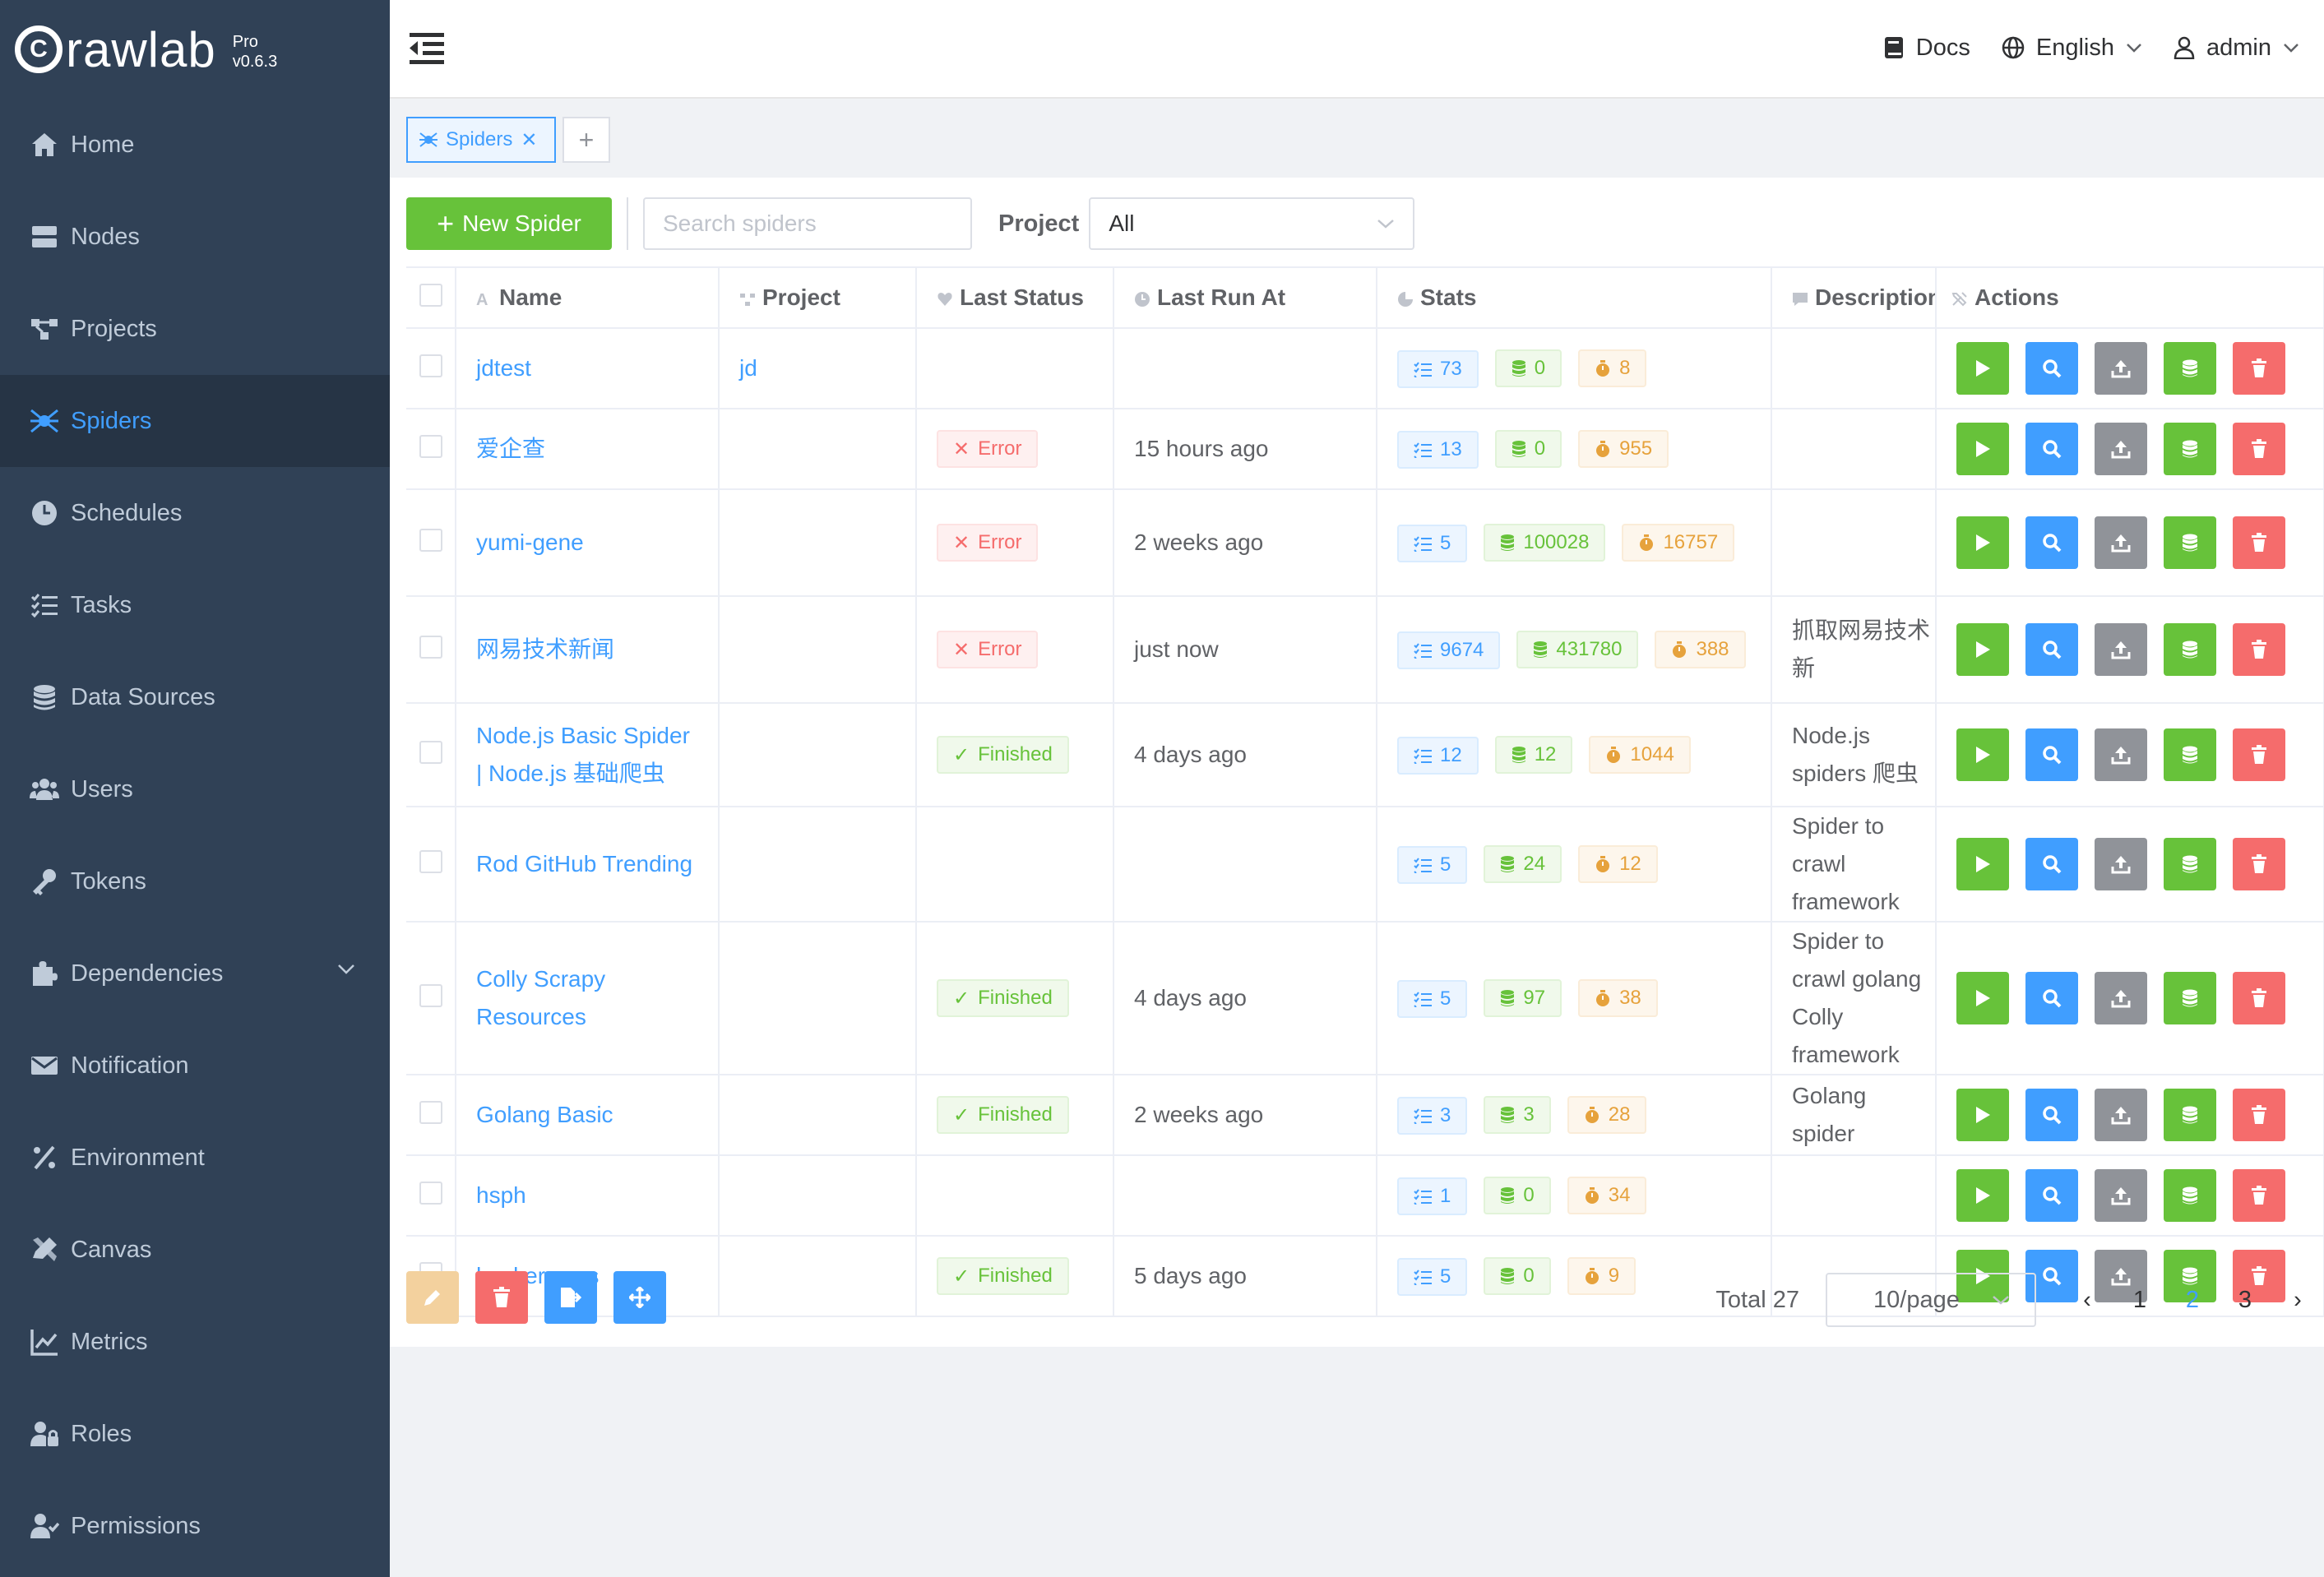  What do you see at coordinates (1931, 1300) in the screenshot?
I see `page-size-select: 10/page` at bounding box center [1931, 1300].